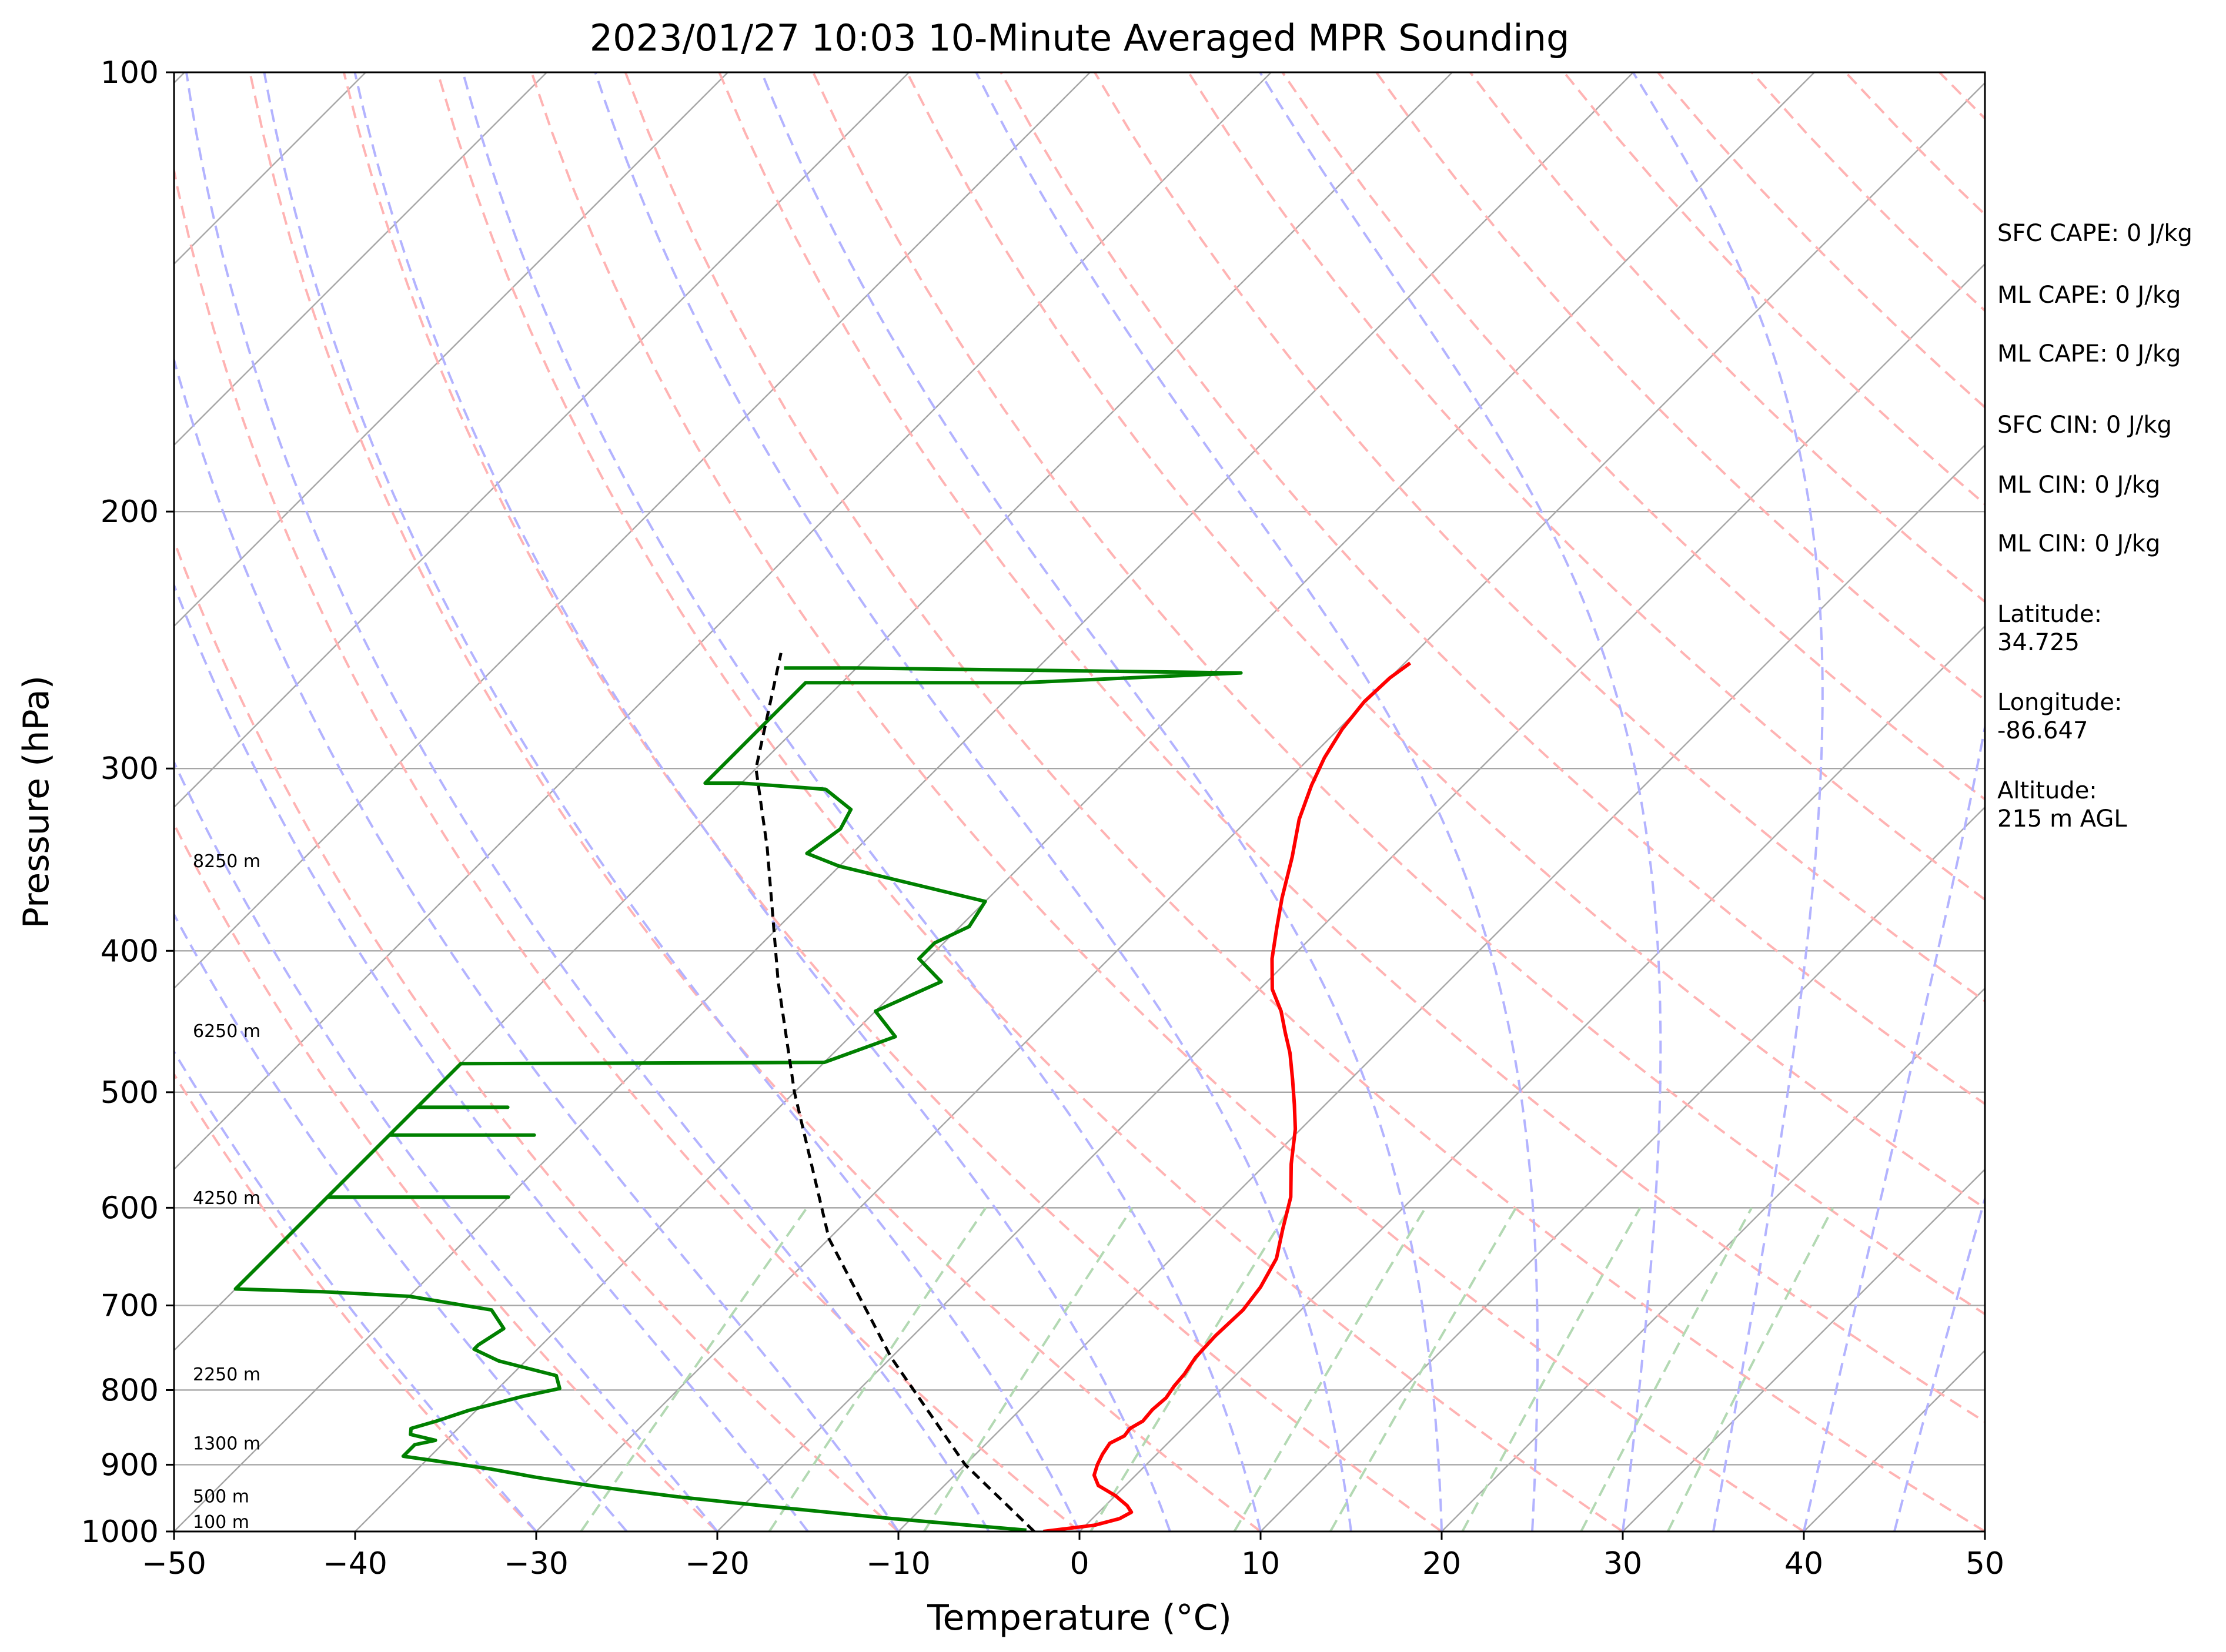  What do you see at coordinates (2062, 818) in the screenshot?
I see `info-value-8: 215 m AGL` at bounding box center [2062, 818].